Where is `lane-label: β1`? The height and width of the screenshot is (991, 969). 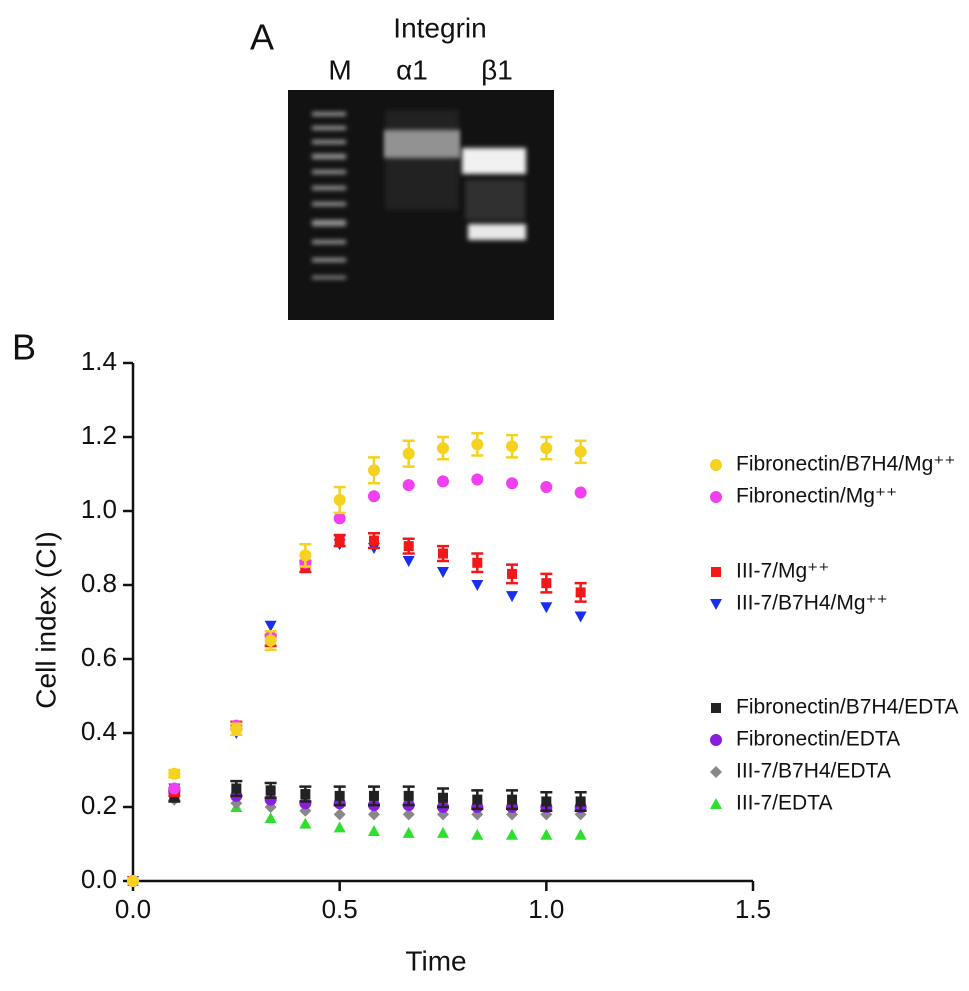 lane-label: β1 is located at coordinates (497, 69).